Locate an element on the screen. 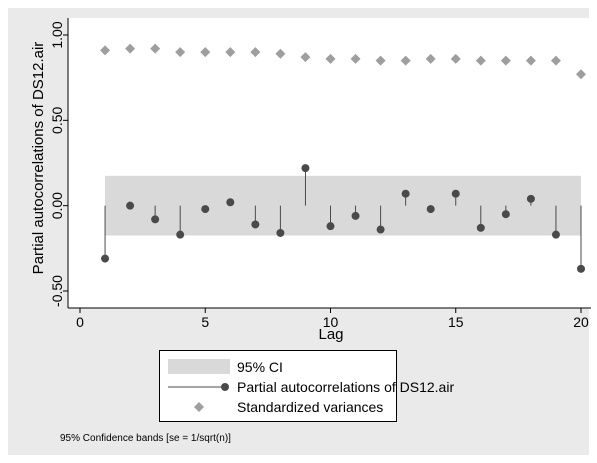 This screenshot has height=463, width=597. y-tick-label: 1.00 is located at coordinates (57, 34).